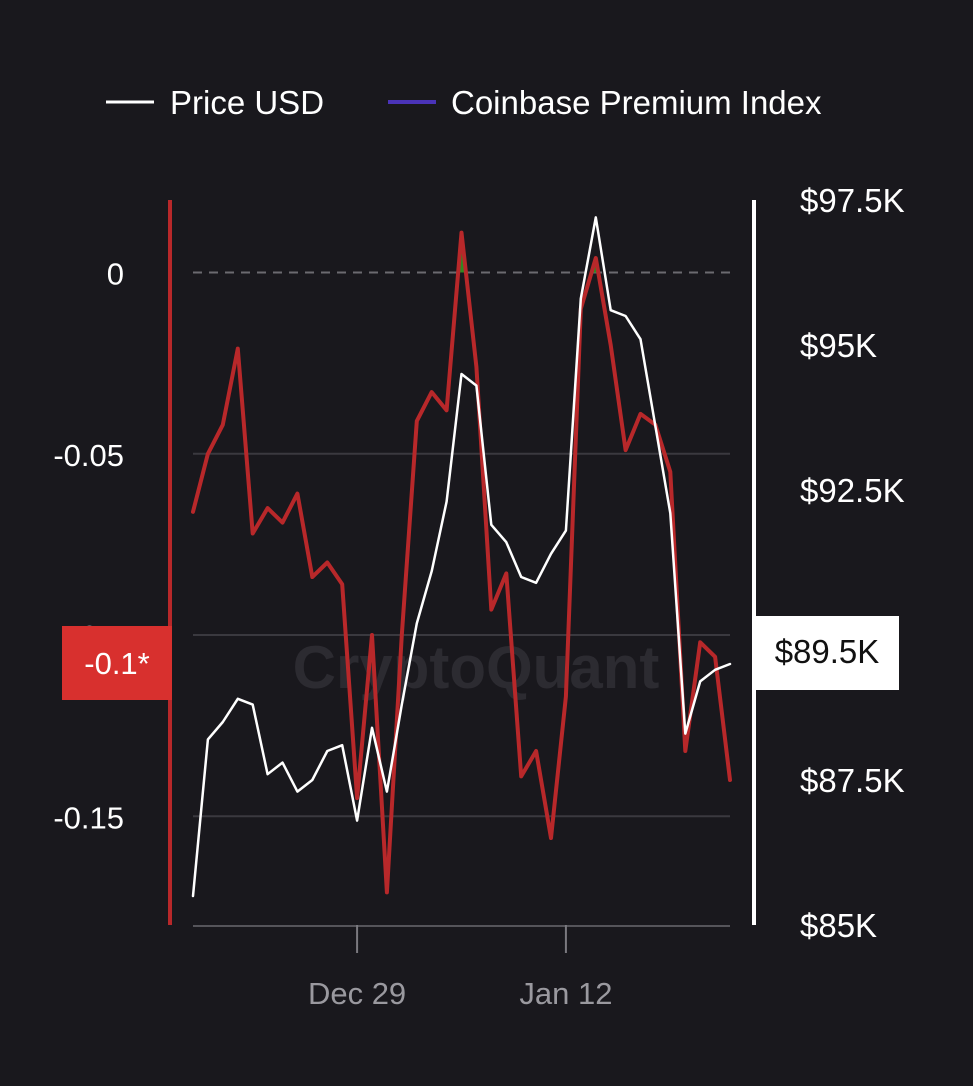 This screenshot has height=1086, width=973. I want to click on right-tick-label: $95K, so click(838, 345).